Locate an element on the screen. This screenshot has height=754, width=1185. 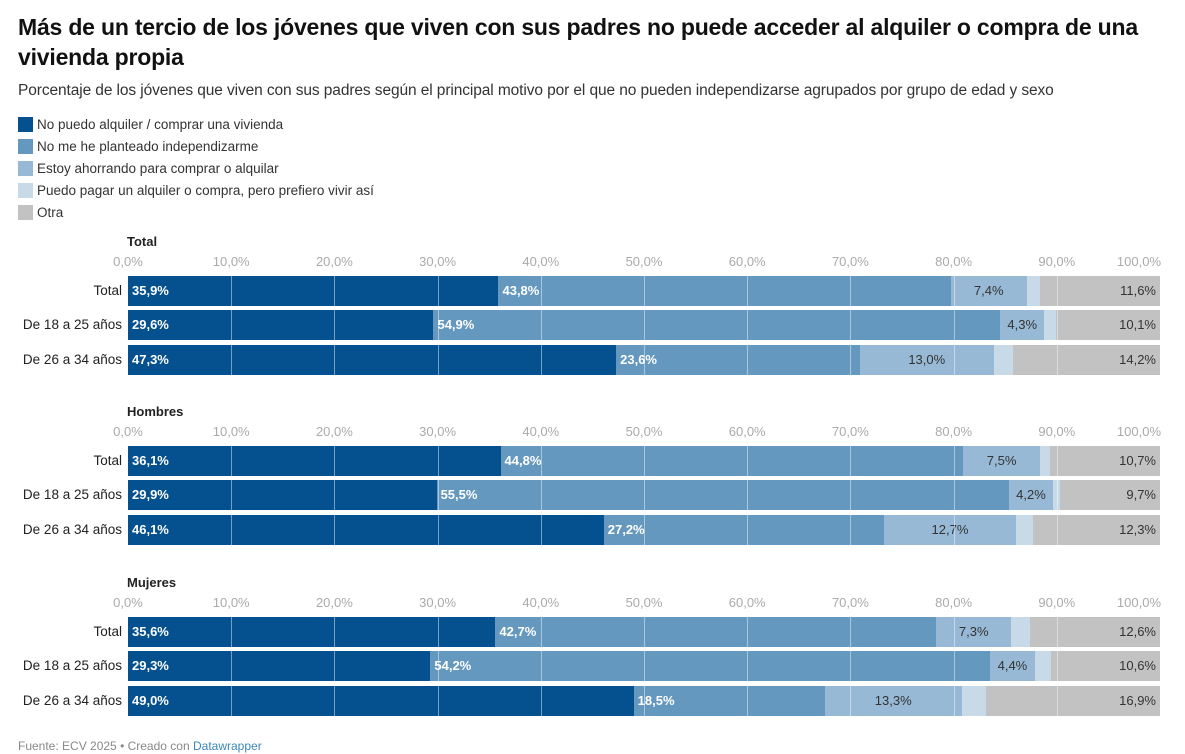
data-label: 23,6% is located at coordinates (638, 359).